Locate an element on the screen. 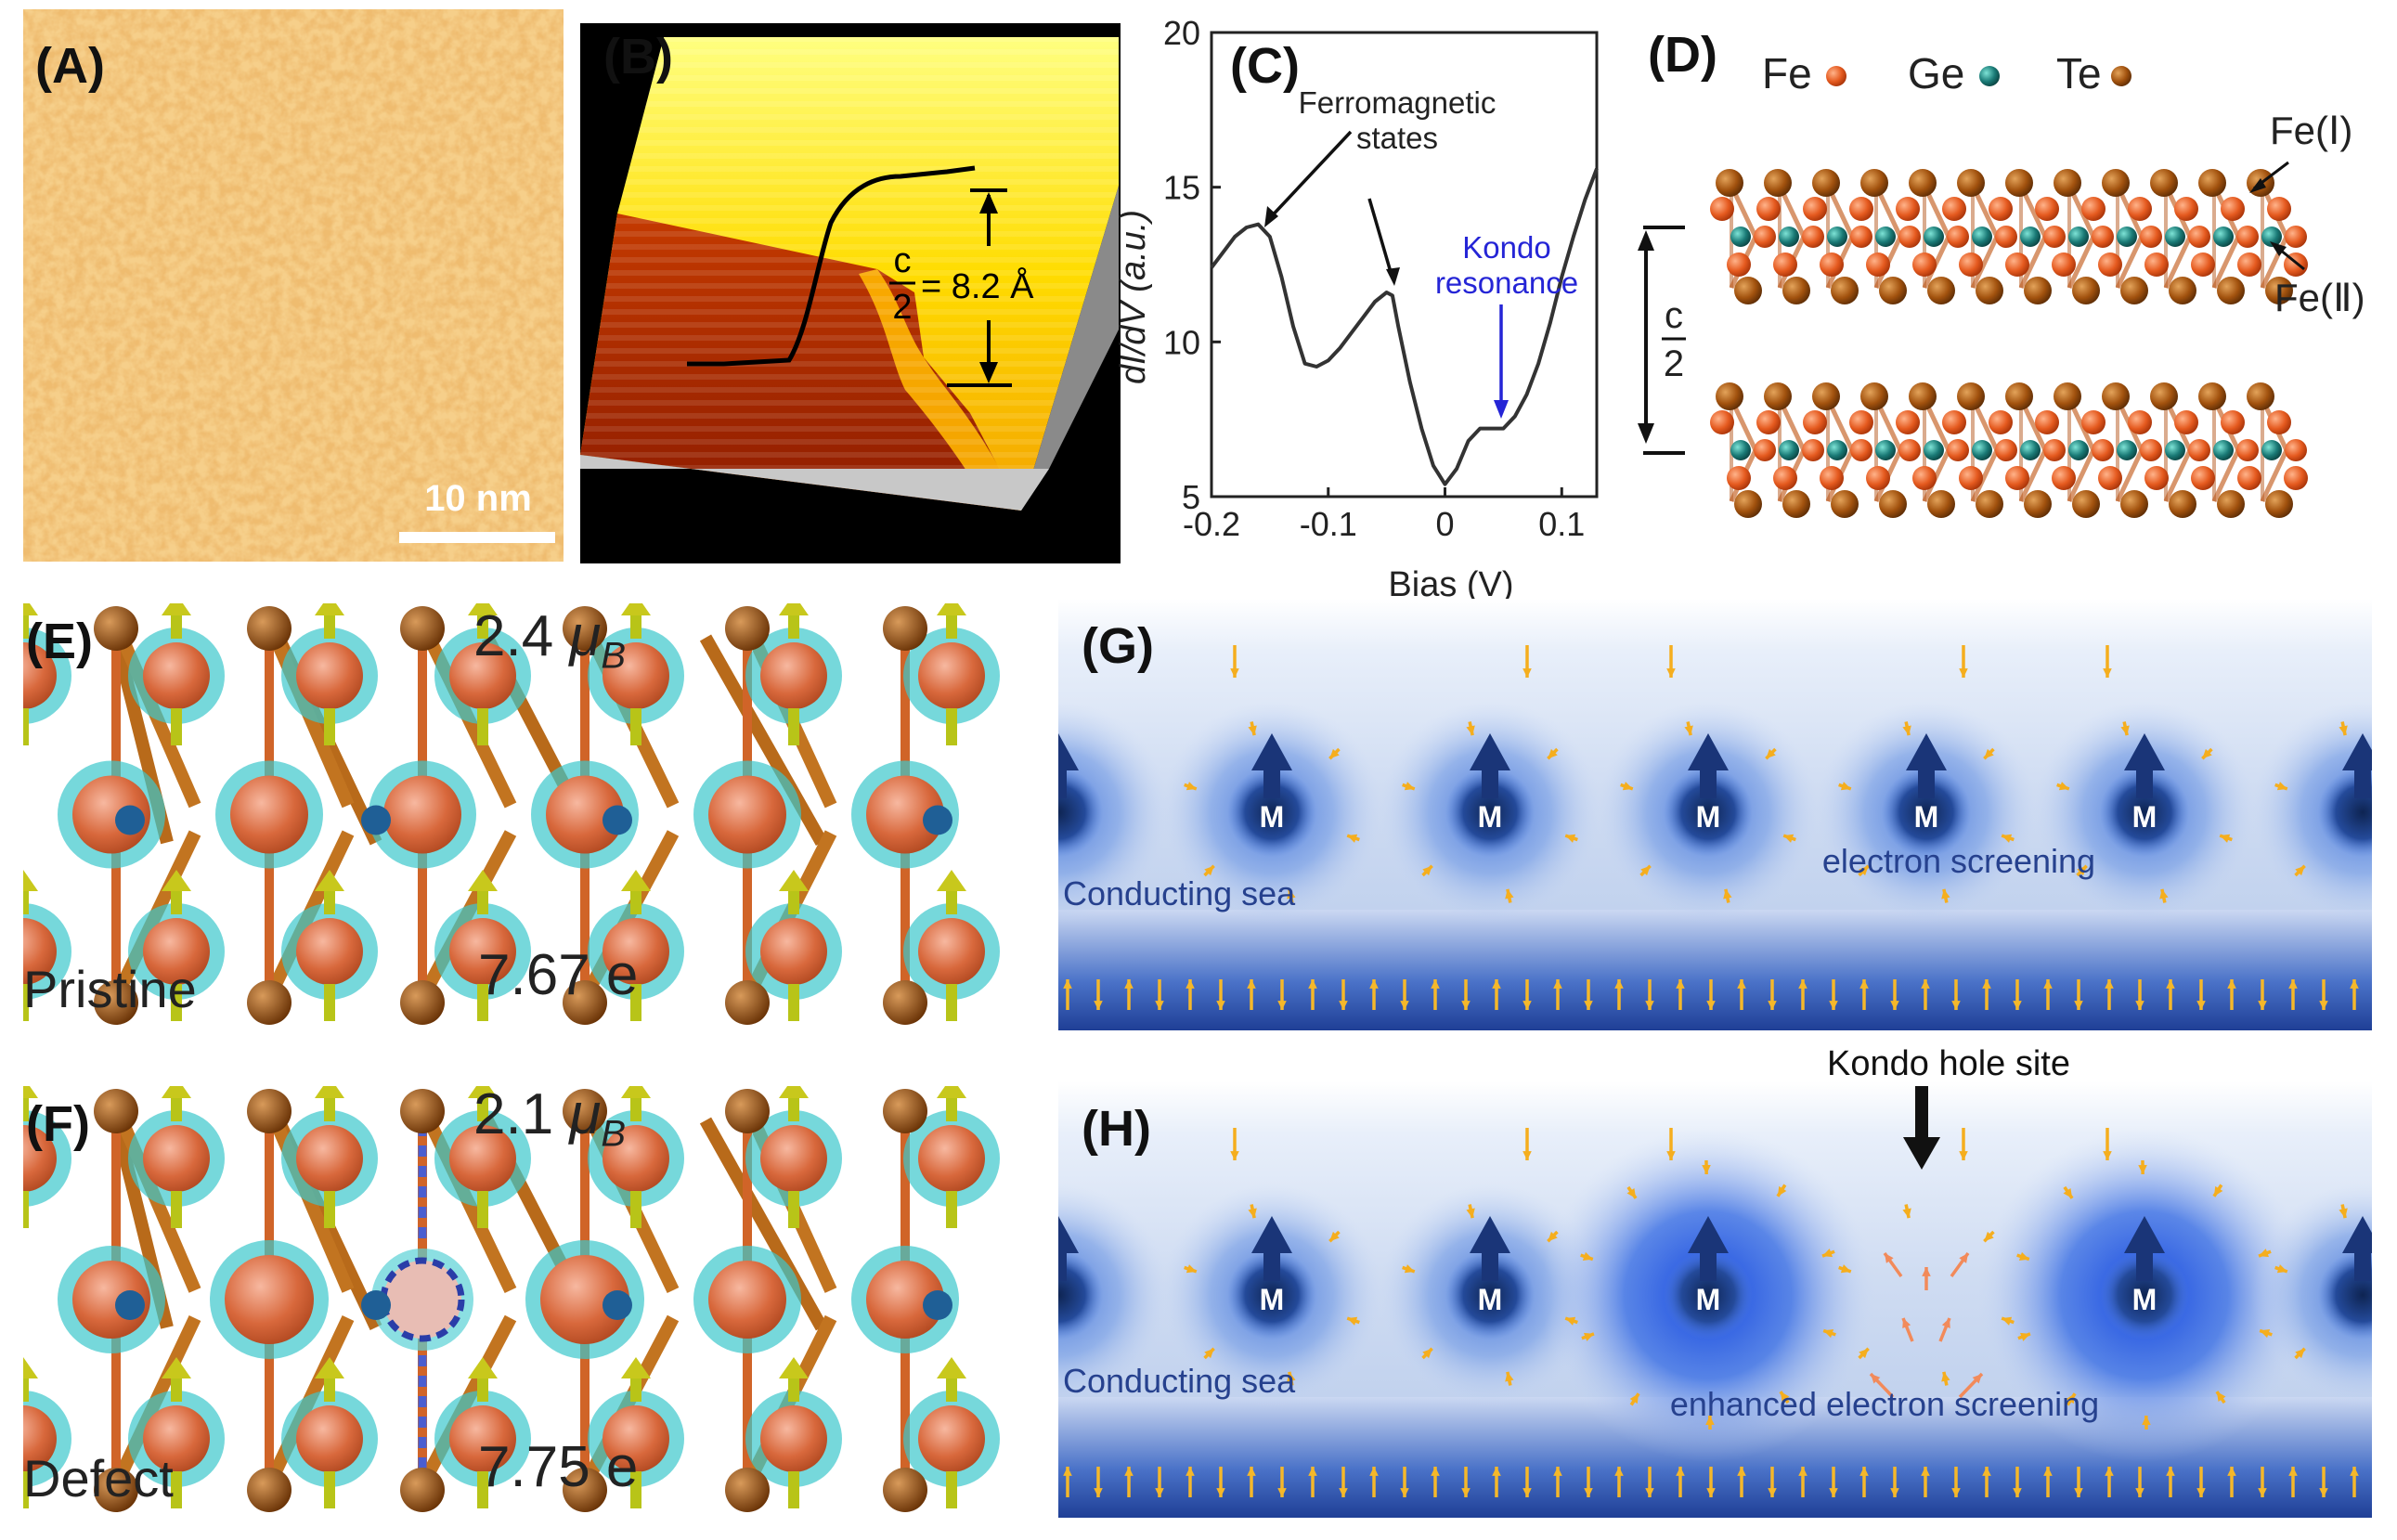  moment-label-f: 2.1 μB is located at coordinates (550, 1119).